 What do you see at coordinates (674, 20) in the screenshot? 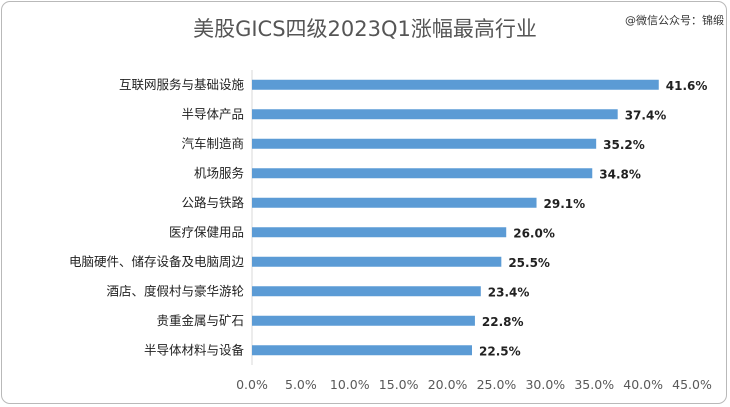
I see `watermark-text: @微信公众号：锦缎` at bounding box center [674, 20].